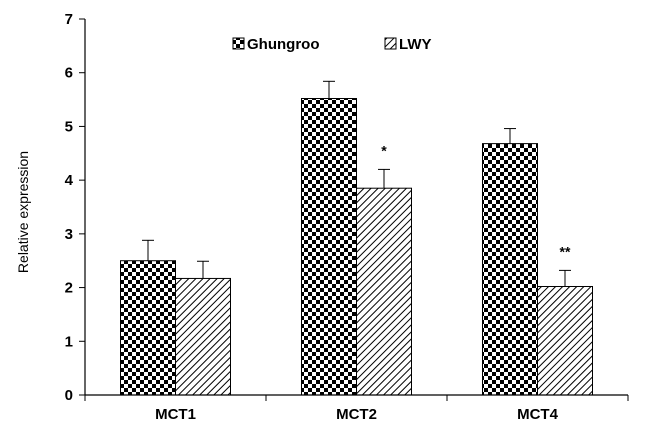 Image resolution: width=645 pixels, height=427 pixels. I want to click on y-tick-label: 5, so click(69, 126).